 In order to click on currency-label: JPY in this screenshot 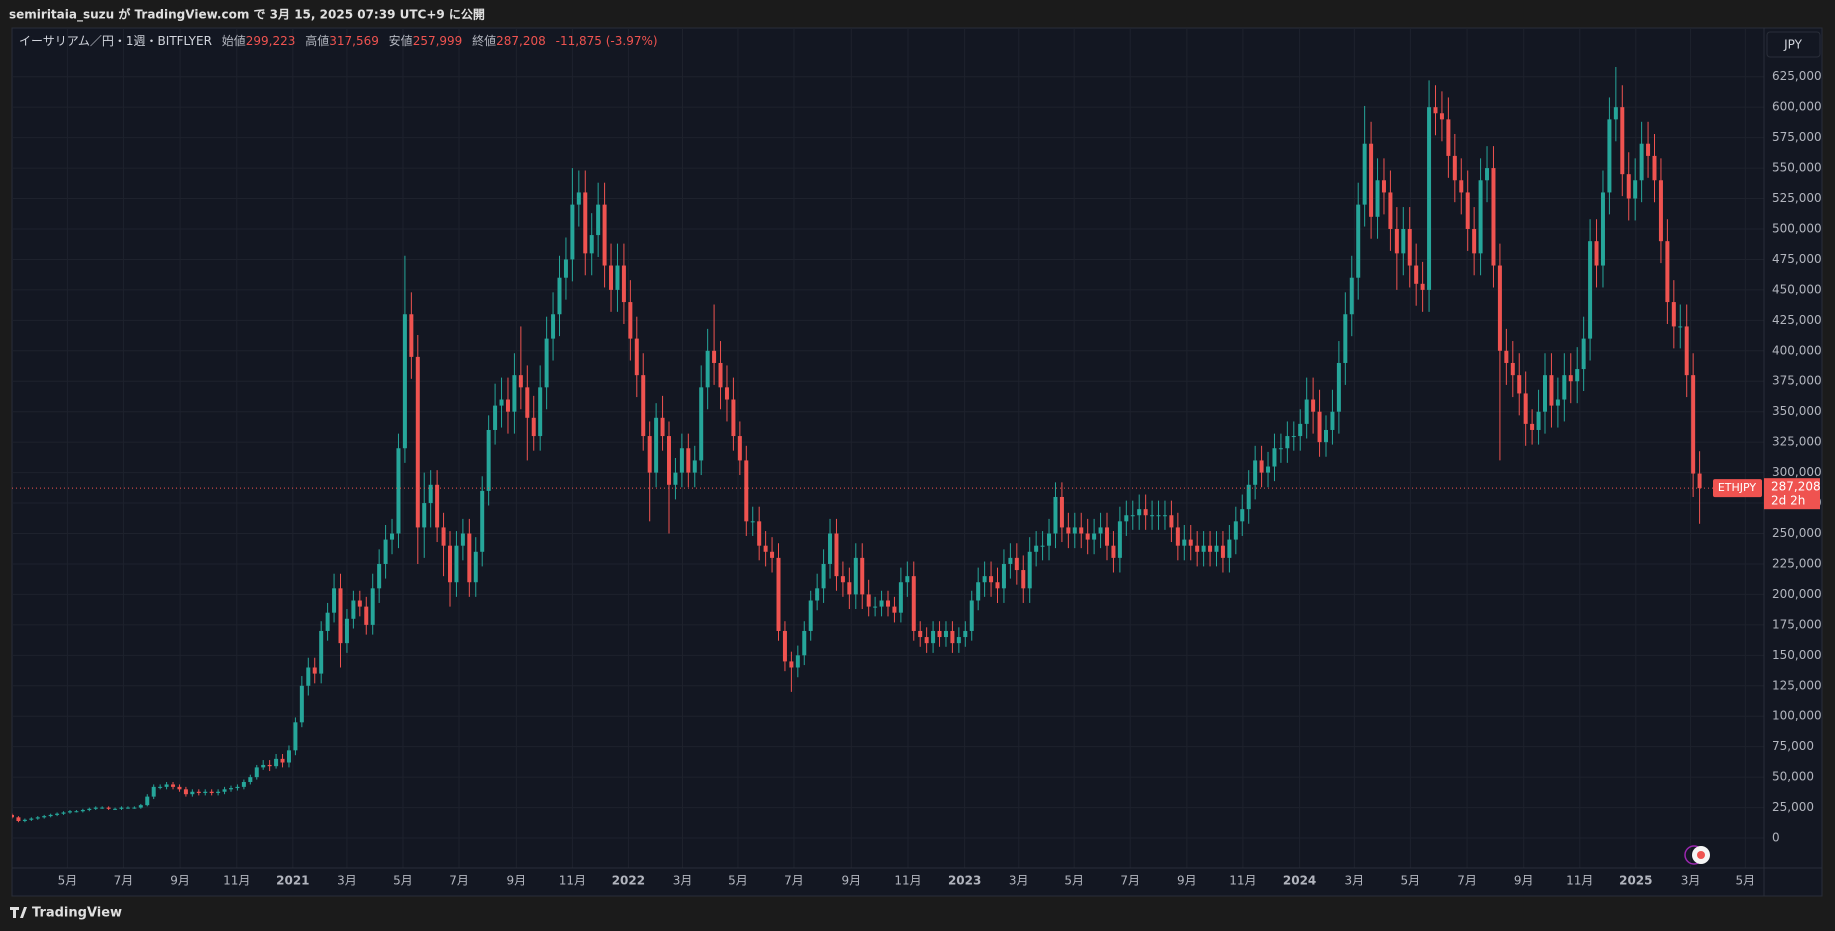, I will do `click(1793, 45)`.